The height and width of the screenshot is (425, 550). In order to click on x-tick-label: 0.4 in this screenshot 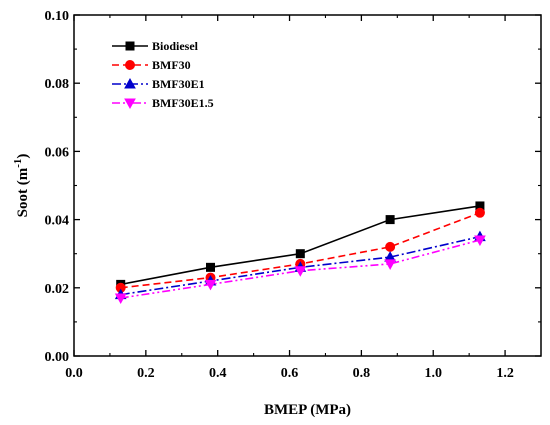, I will do `click(218, 373)`.